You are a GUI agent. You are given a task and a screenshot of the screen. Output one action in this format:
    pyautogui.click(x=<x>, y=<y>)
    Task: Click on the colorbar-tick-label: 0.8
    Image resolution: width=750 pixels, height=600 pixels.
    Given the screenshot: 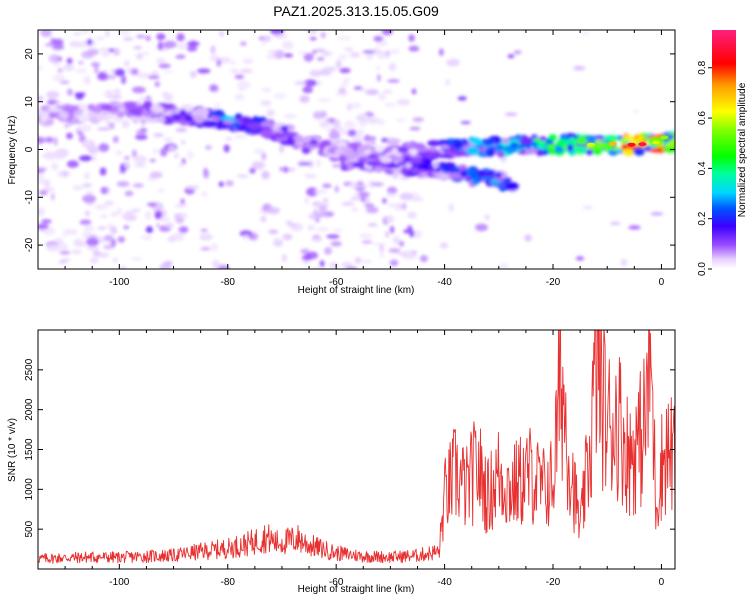 What is the action you would take?
    pyautogui.click(x=702, y=67)
    